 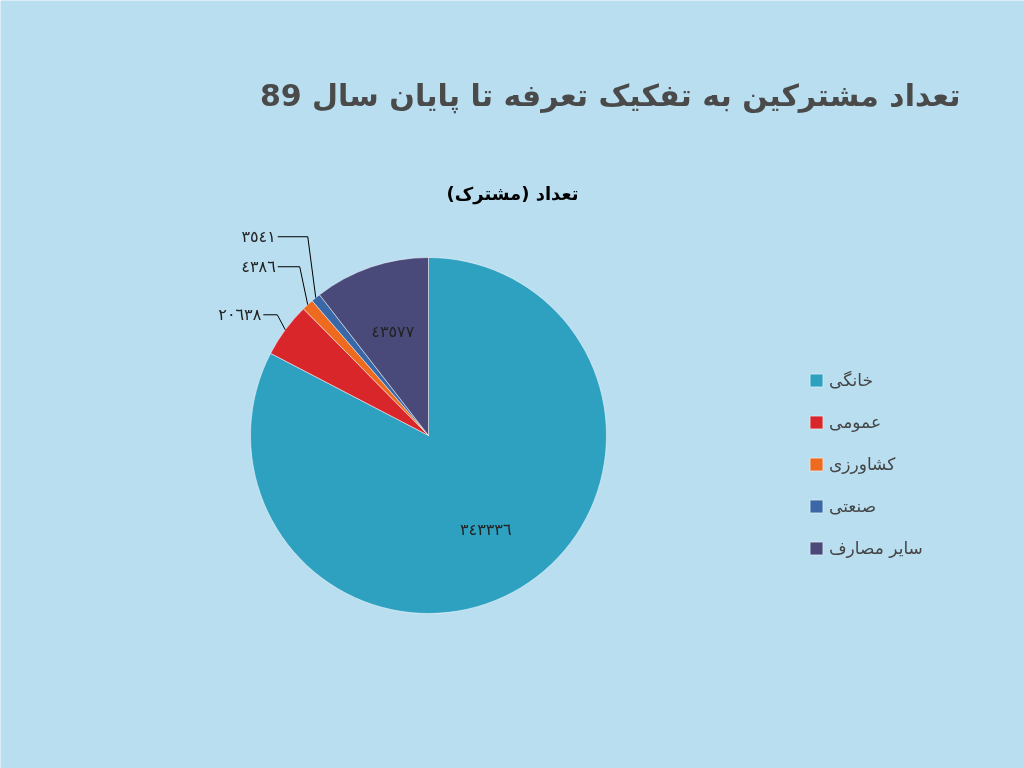 I want to click on legend-label: خانگی, so click(x=851, y=380).